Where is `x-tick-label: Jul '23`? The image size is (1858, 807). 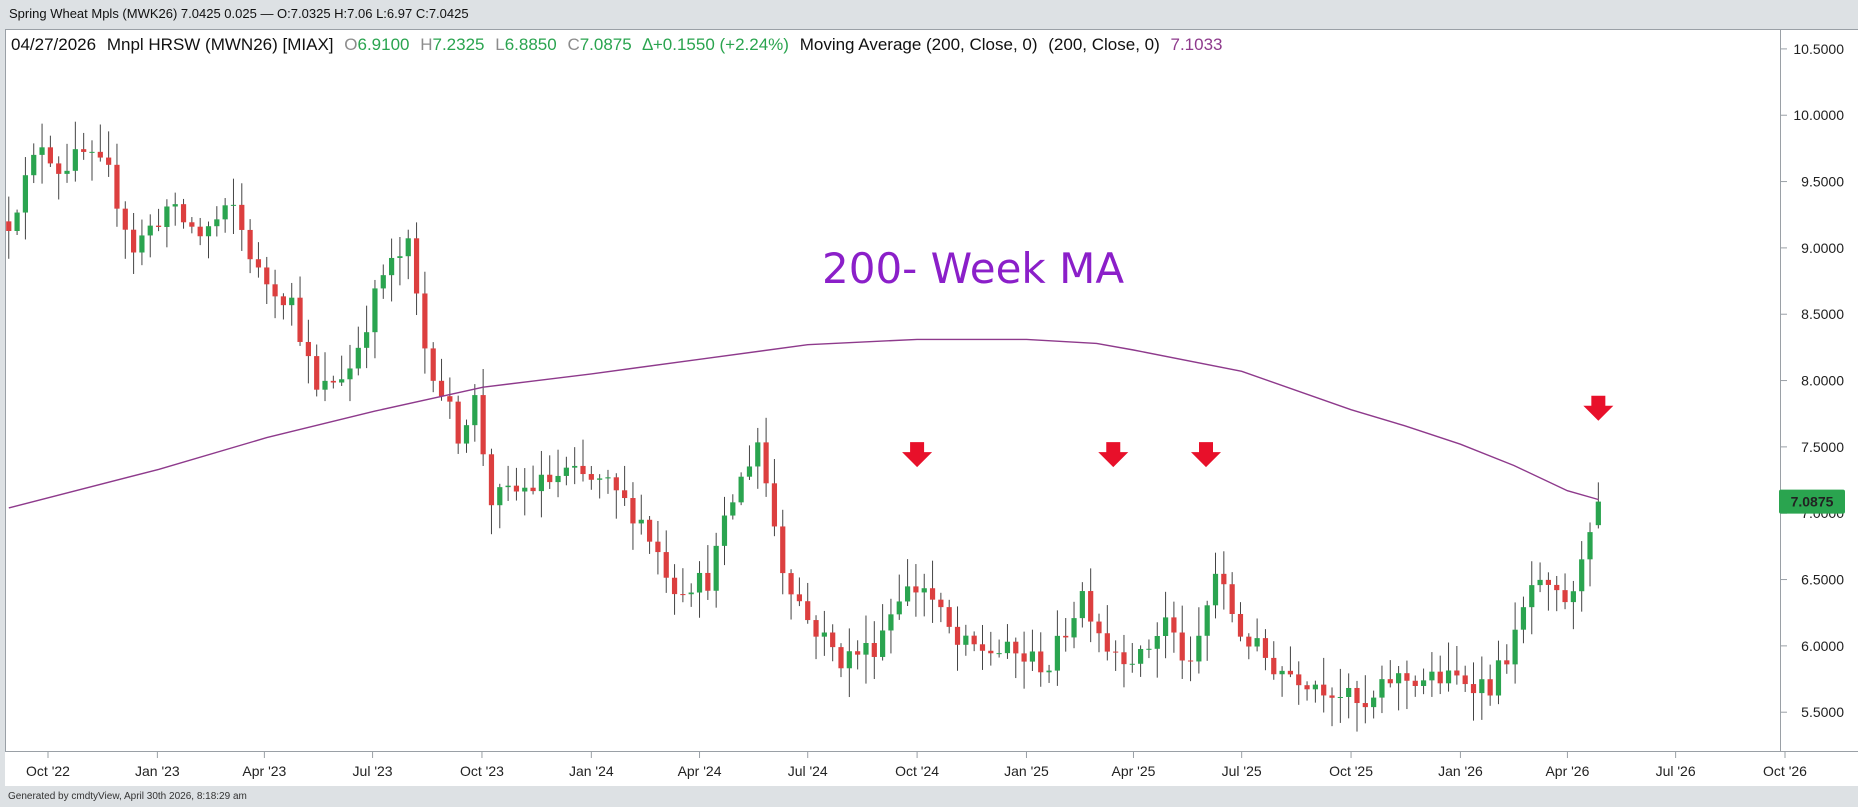
x-tick-label: Jul '23 is located at coordinates (373, 771).